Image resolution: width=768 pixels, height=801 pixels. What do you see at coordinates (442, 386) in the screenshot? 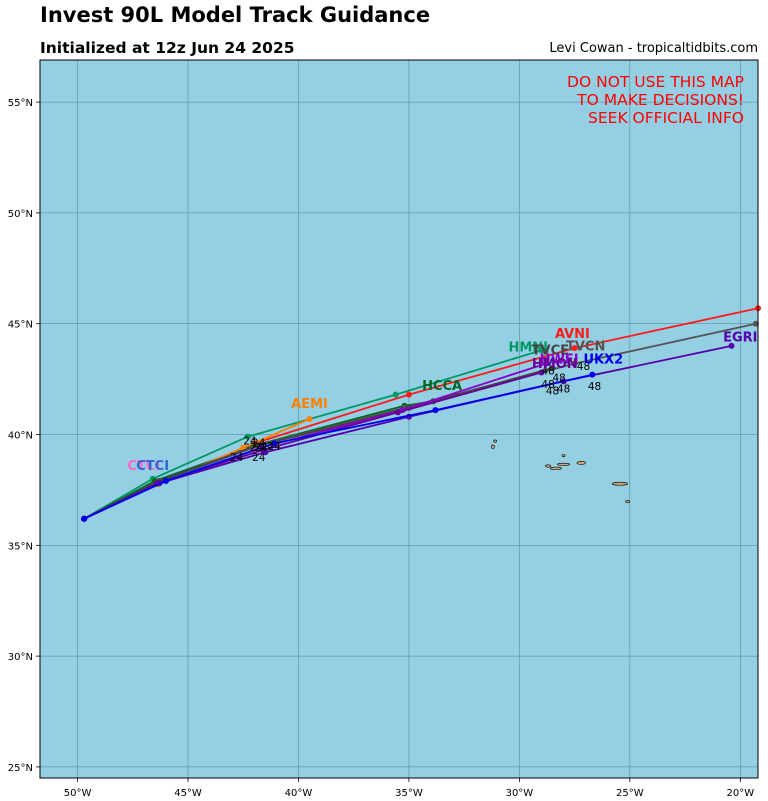
I see `model-label: HCCA` at bounding box center [442, 386].